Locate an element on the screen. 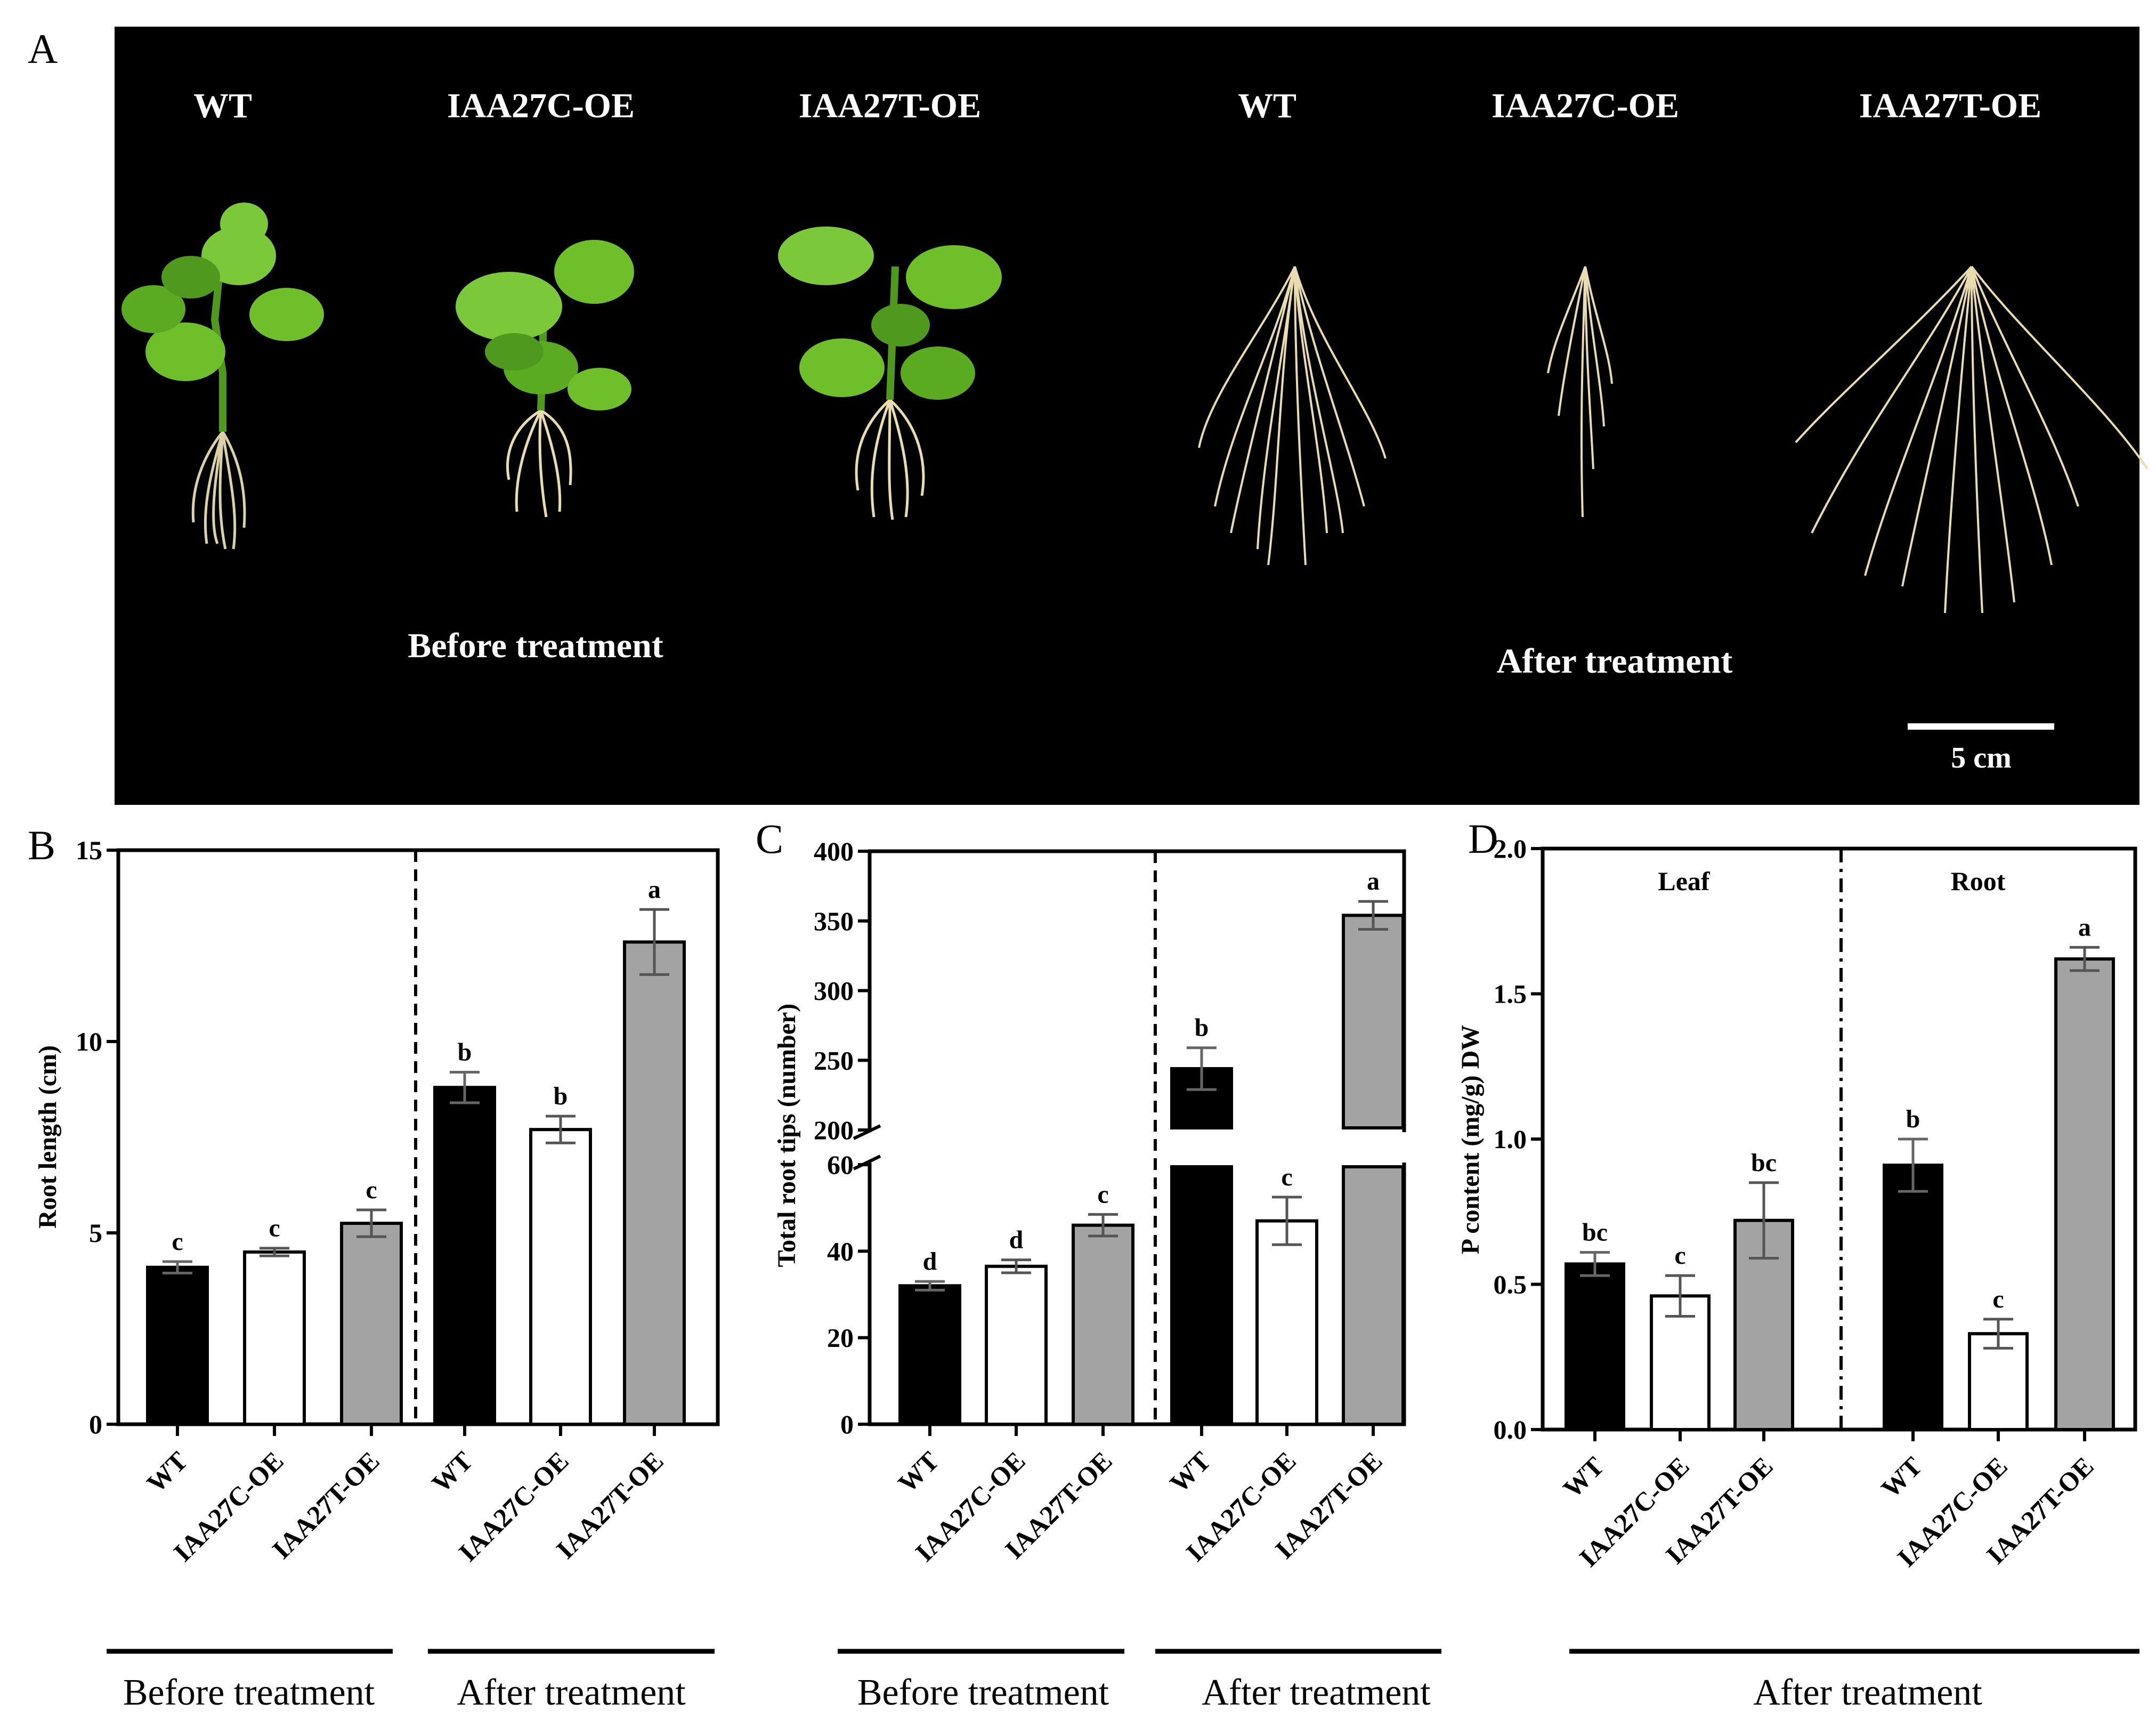  panel-d-y-tick-label: 0.5 is located at coordinates (1510, 1285).